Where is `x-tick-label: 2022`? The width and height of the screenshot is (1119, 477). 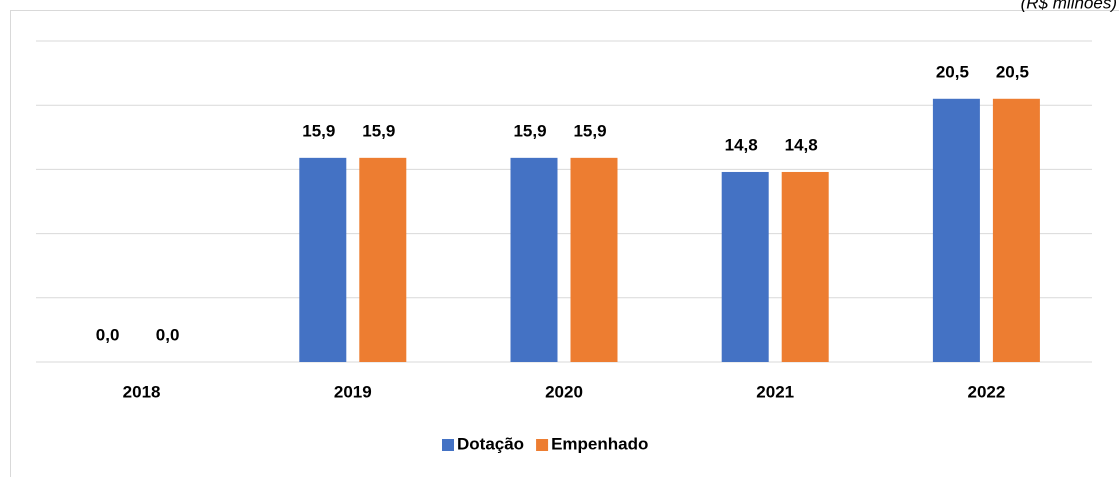
x-tick-label: 2022 is located at coordinates (986, 391).